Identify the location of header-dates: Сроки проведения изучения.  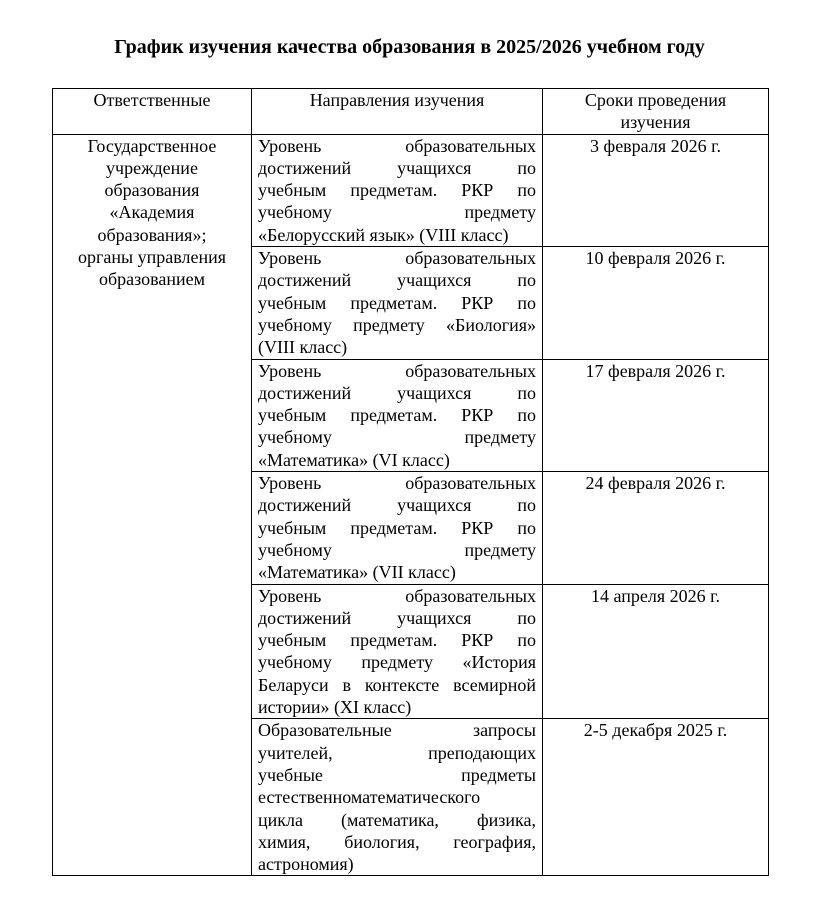
(655, 111).